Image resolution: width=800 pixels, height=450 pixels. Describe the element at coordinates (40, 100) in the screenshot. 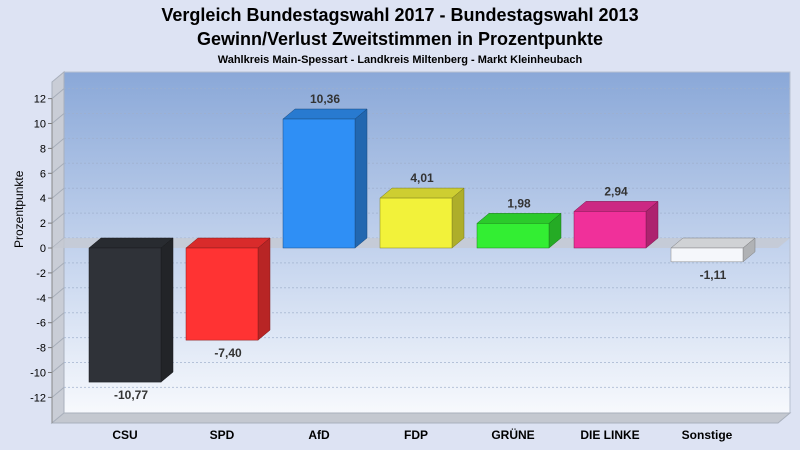

I see `y-tick-label: 12` at that location.